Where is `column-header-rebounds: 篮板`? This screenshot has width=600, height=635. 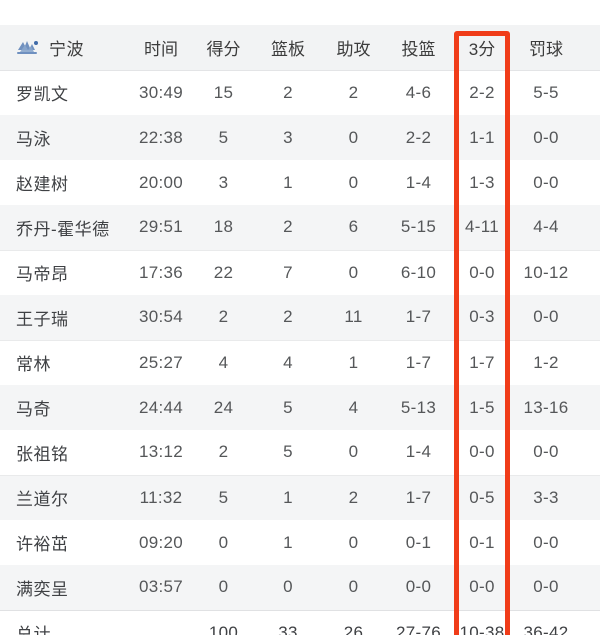
column-header-rebounds: 篮板 is located at coordinates (288, 48).